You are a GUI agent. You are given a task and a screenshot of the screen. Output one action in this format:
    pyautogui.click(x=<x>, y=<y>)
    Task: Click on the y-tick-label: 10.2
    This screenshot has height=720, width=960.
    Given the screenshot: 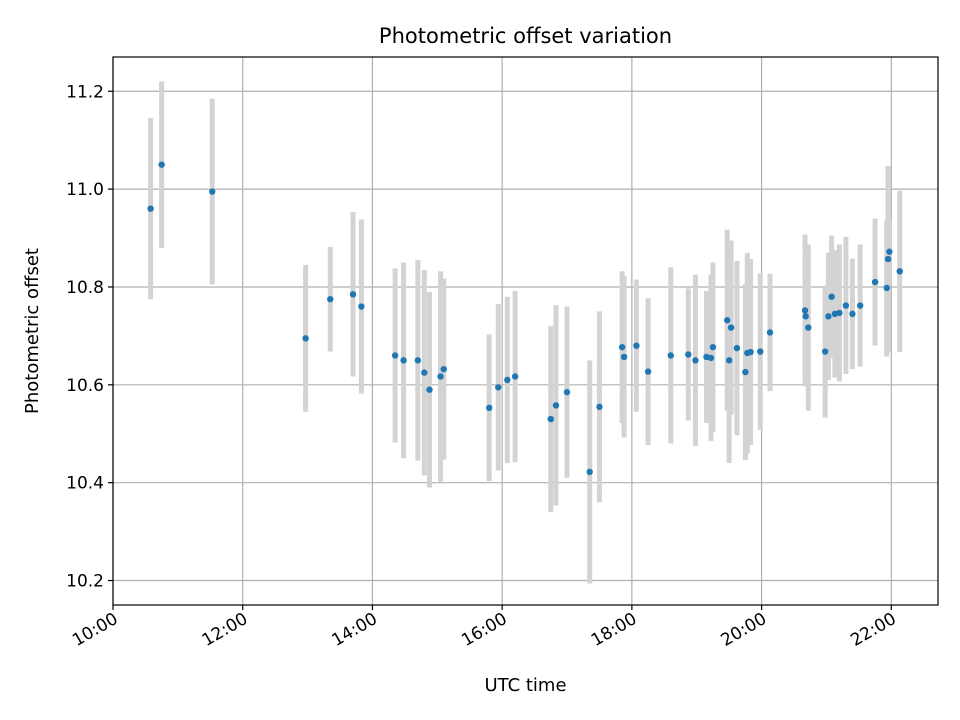 What is the action you would take?
    pyautogui.click(x=85, y=582)
    